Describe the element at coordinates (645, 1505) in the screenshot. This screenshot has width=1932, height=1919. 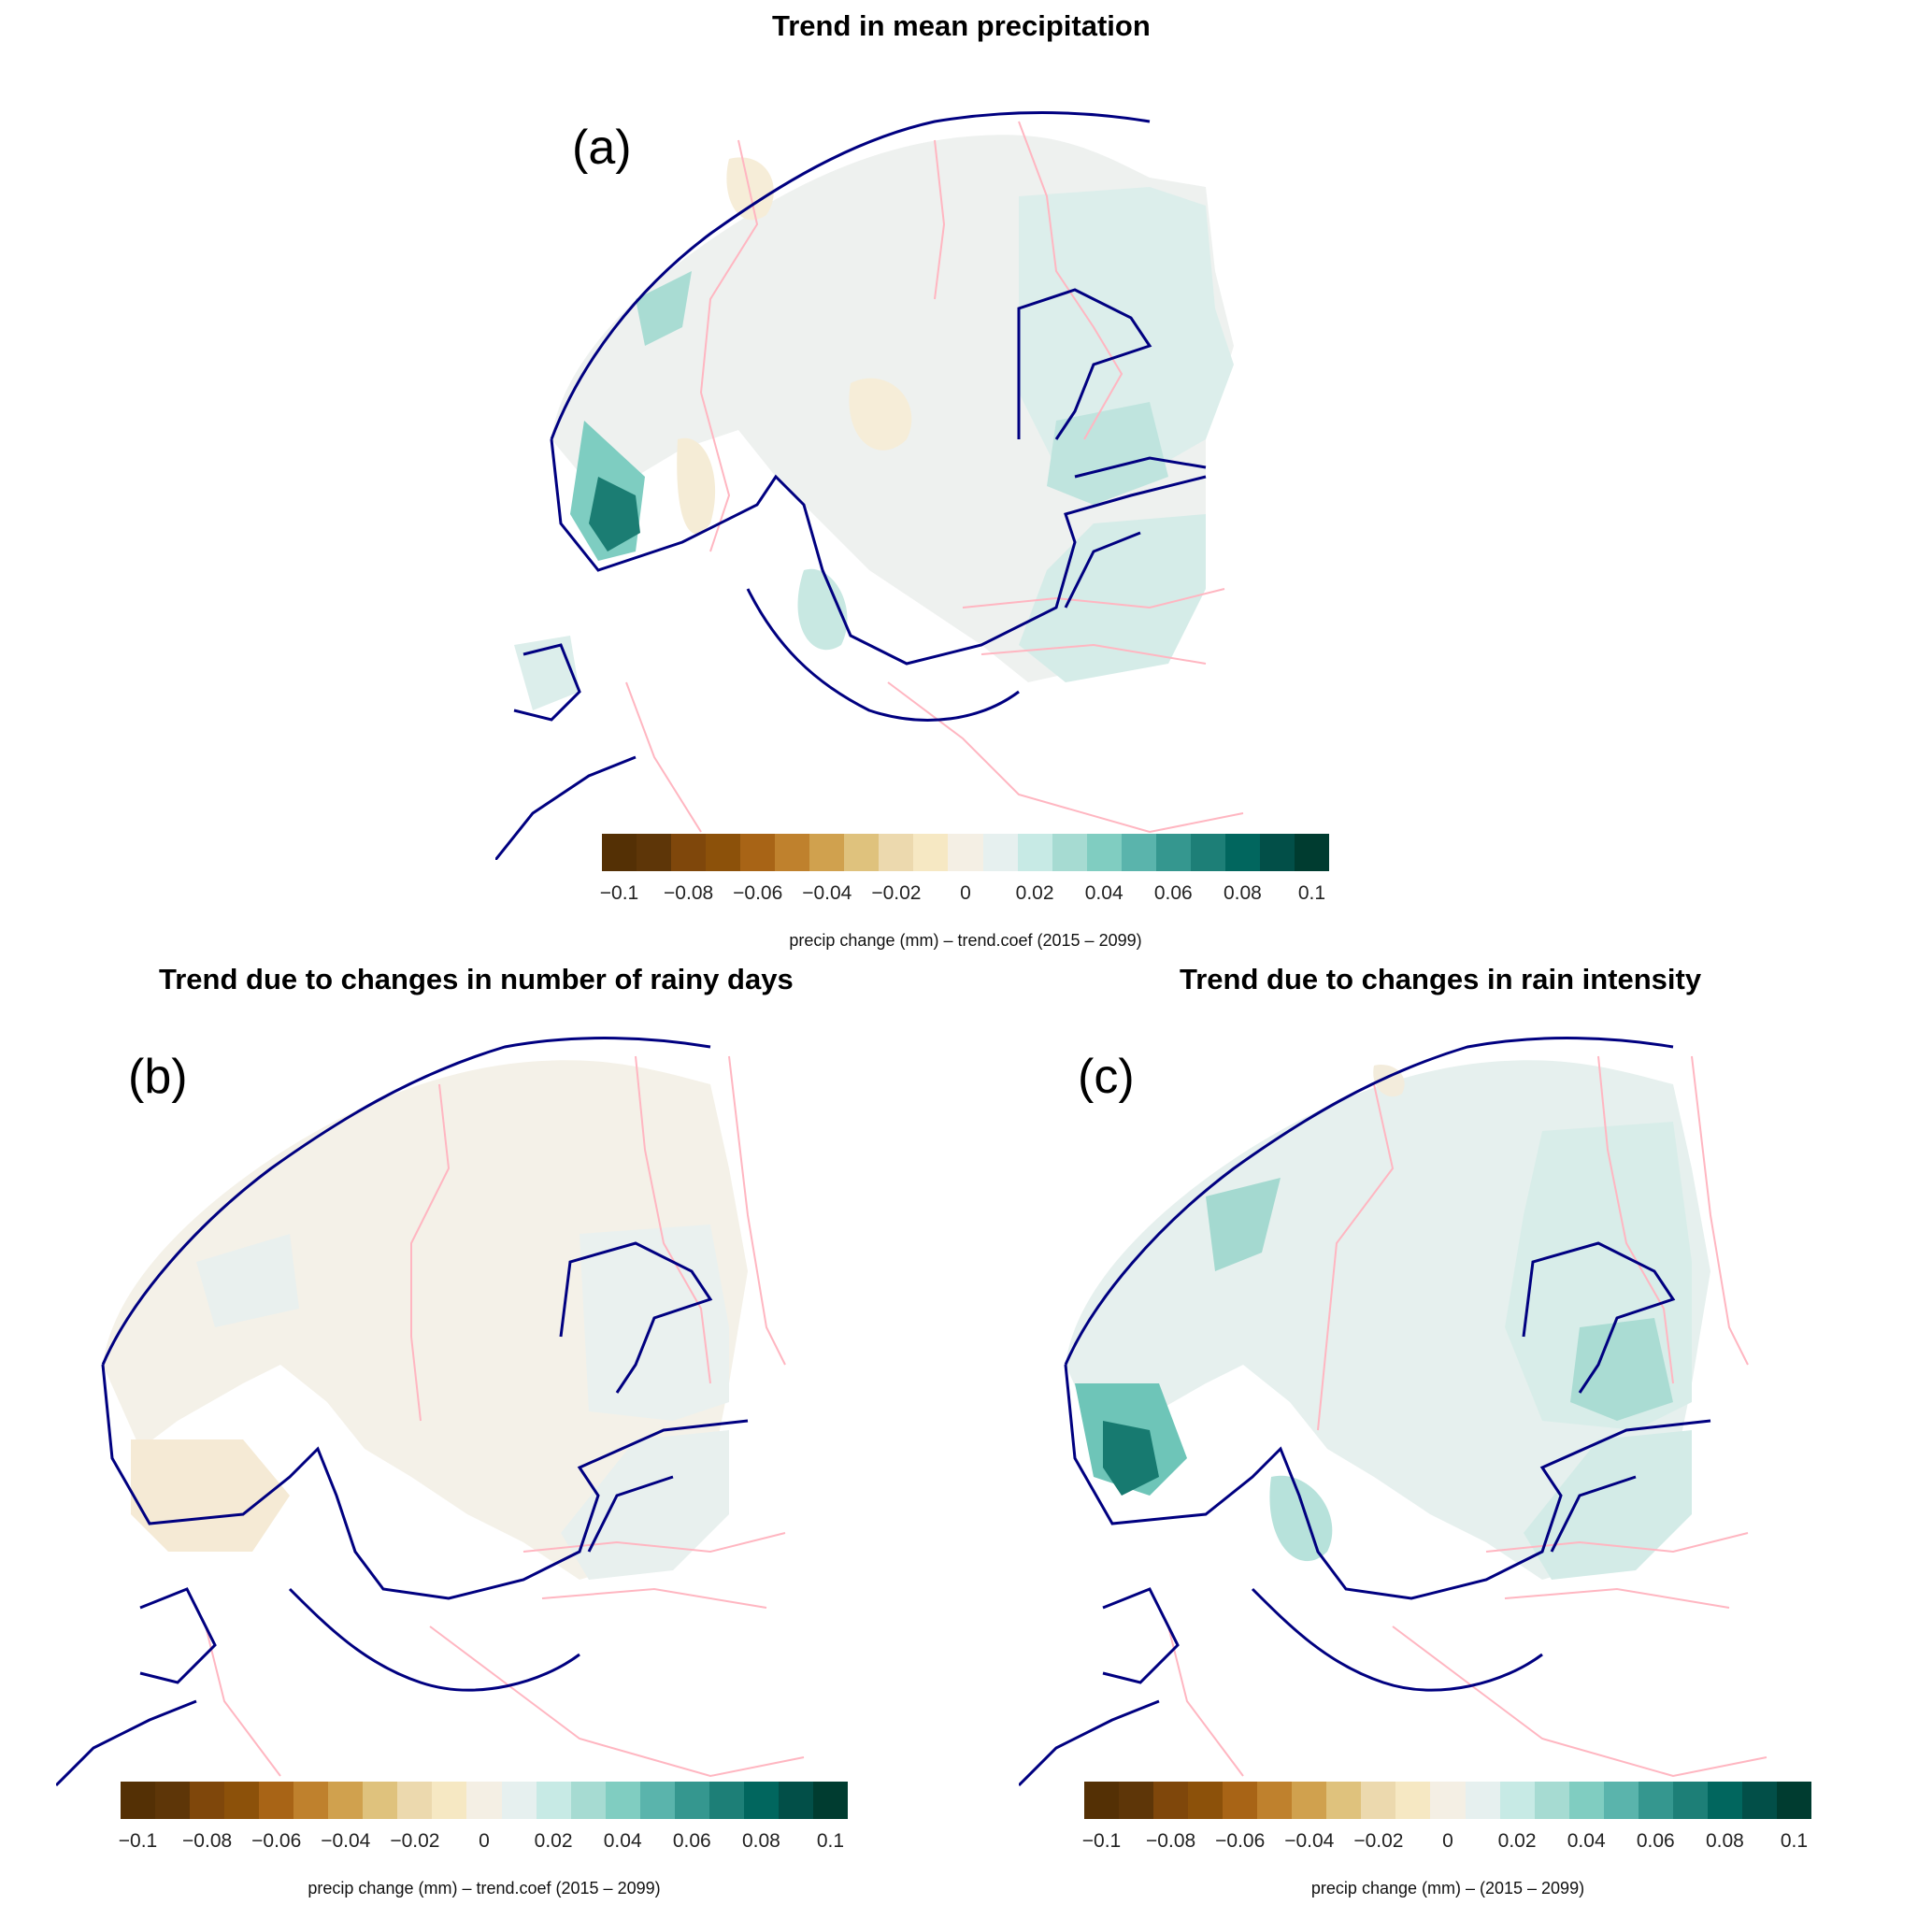
I see `field-baltics-b` at that location.